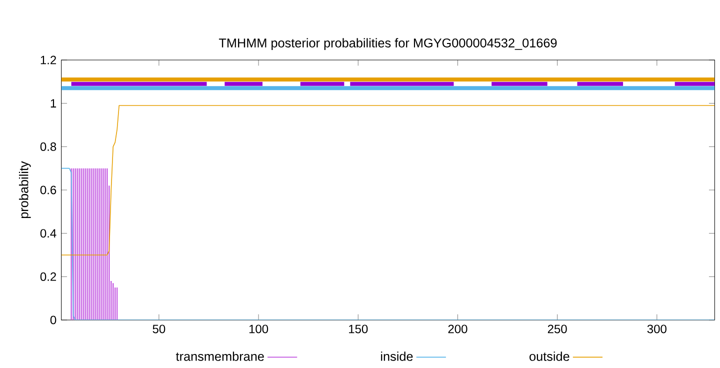 The height and width of the screenshot is (368, 720). Describe the element at coordinates (656, 329) in the screenshot. I see `x-tick-label: 300` at that location.